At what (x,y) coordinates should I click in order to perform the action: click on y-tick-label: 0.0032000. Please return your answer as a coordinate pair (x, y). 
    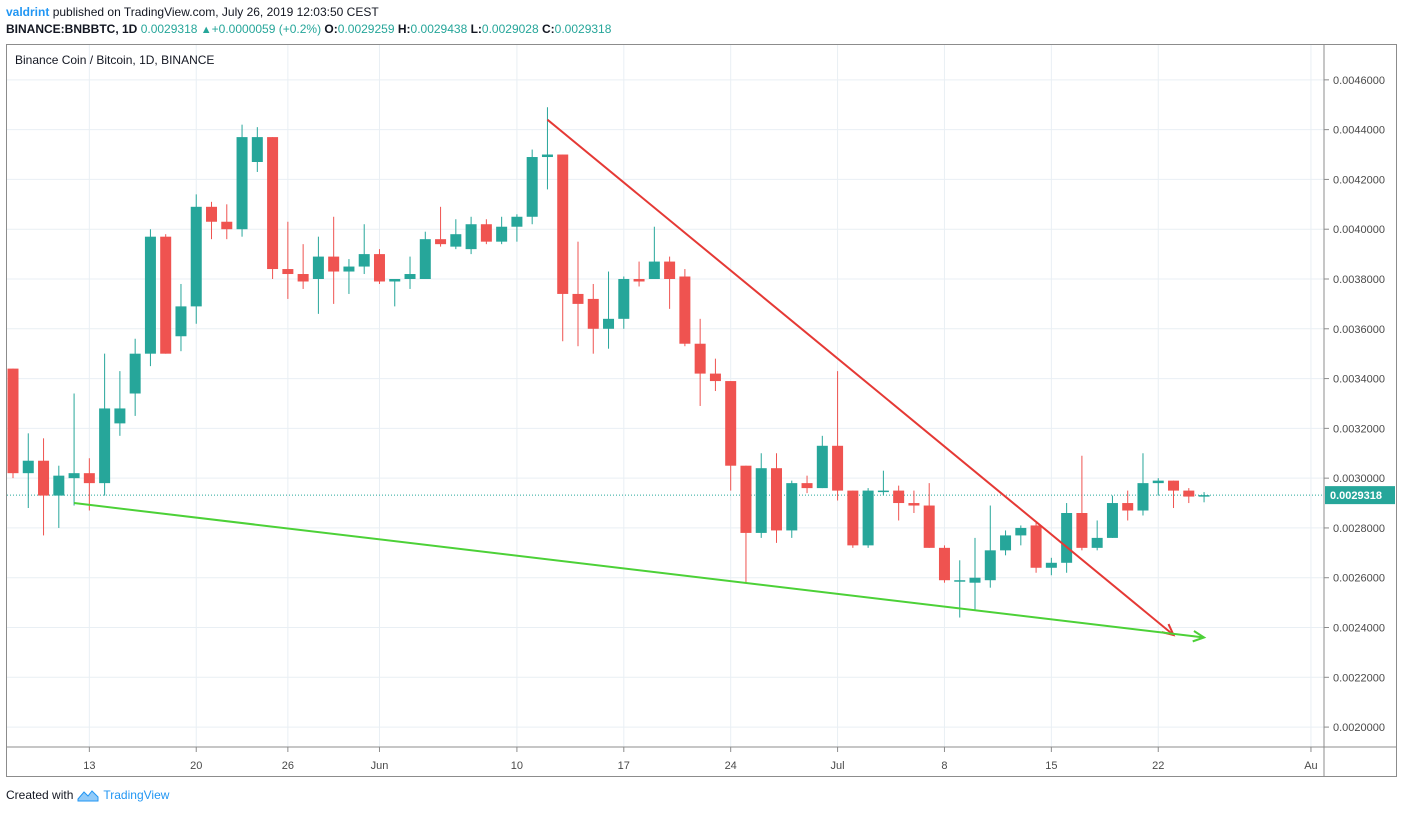
    Looking at the image, I should click on (1359, 429).